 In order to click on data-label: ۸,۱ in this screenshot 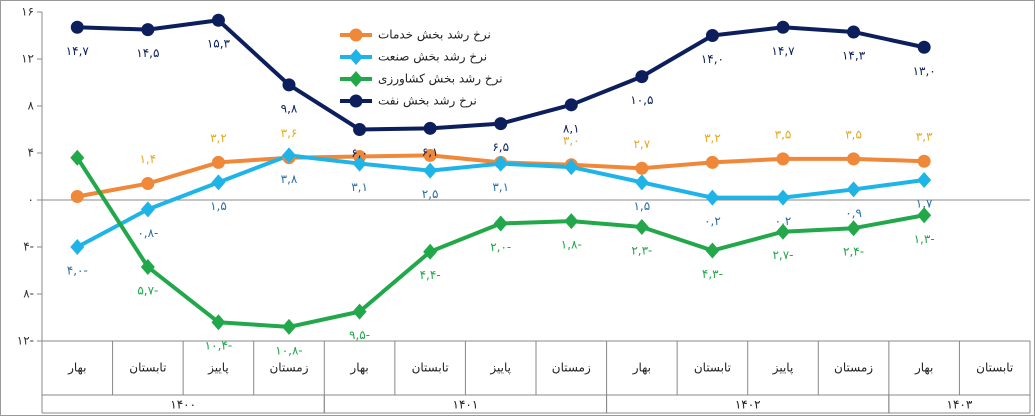, I will do `click(571, 128)`.